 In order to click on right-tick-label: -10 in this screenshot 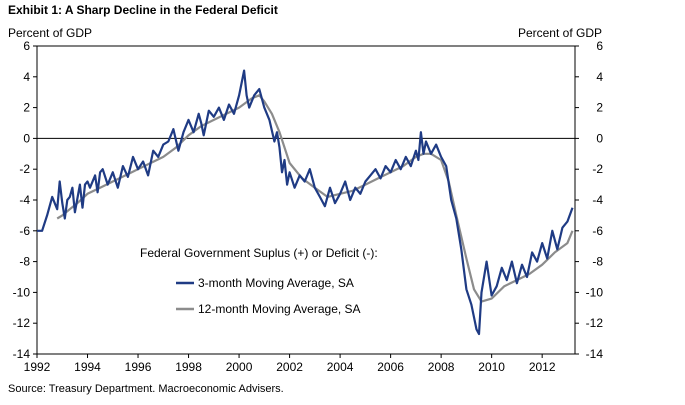, I will do `click(595, 292)`.